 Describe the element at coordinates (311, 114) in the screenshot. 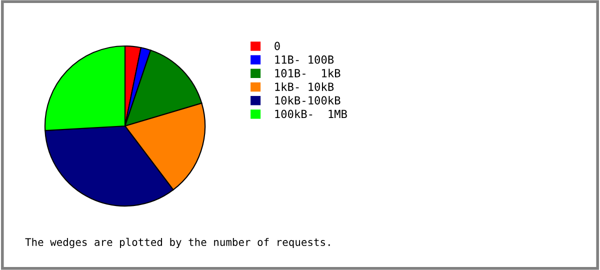

I see `legend-label: 100kB- 1MB` at that location.